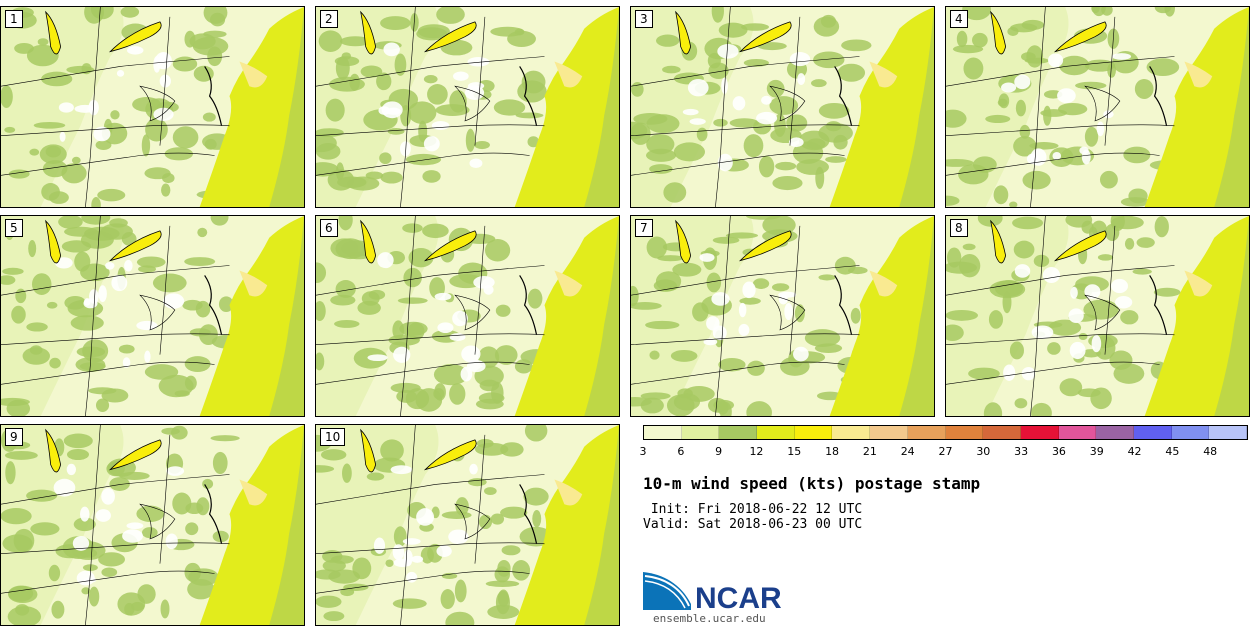  I want to click on colorbar-tick: 48, so click(1210, 451).